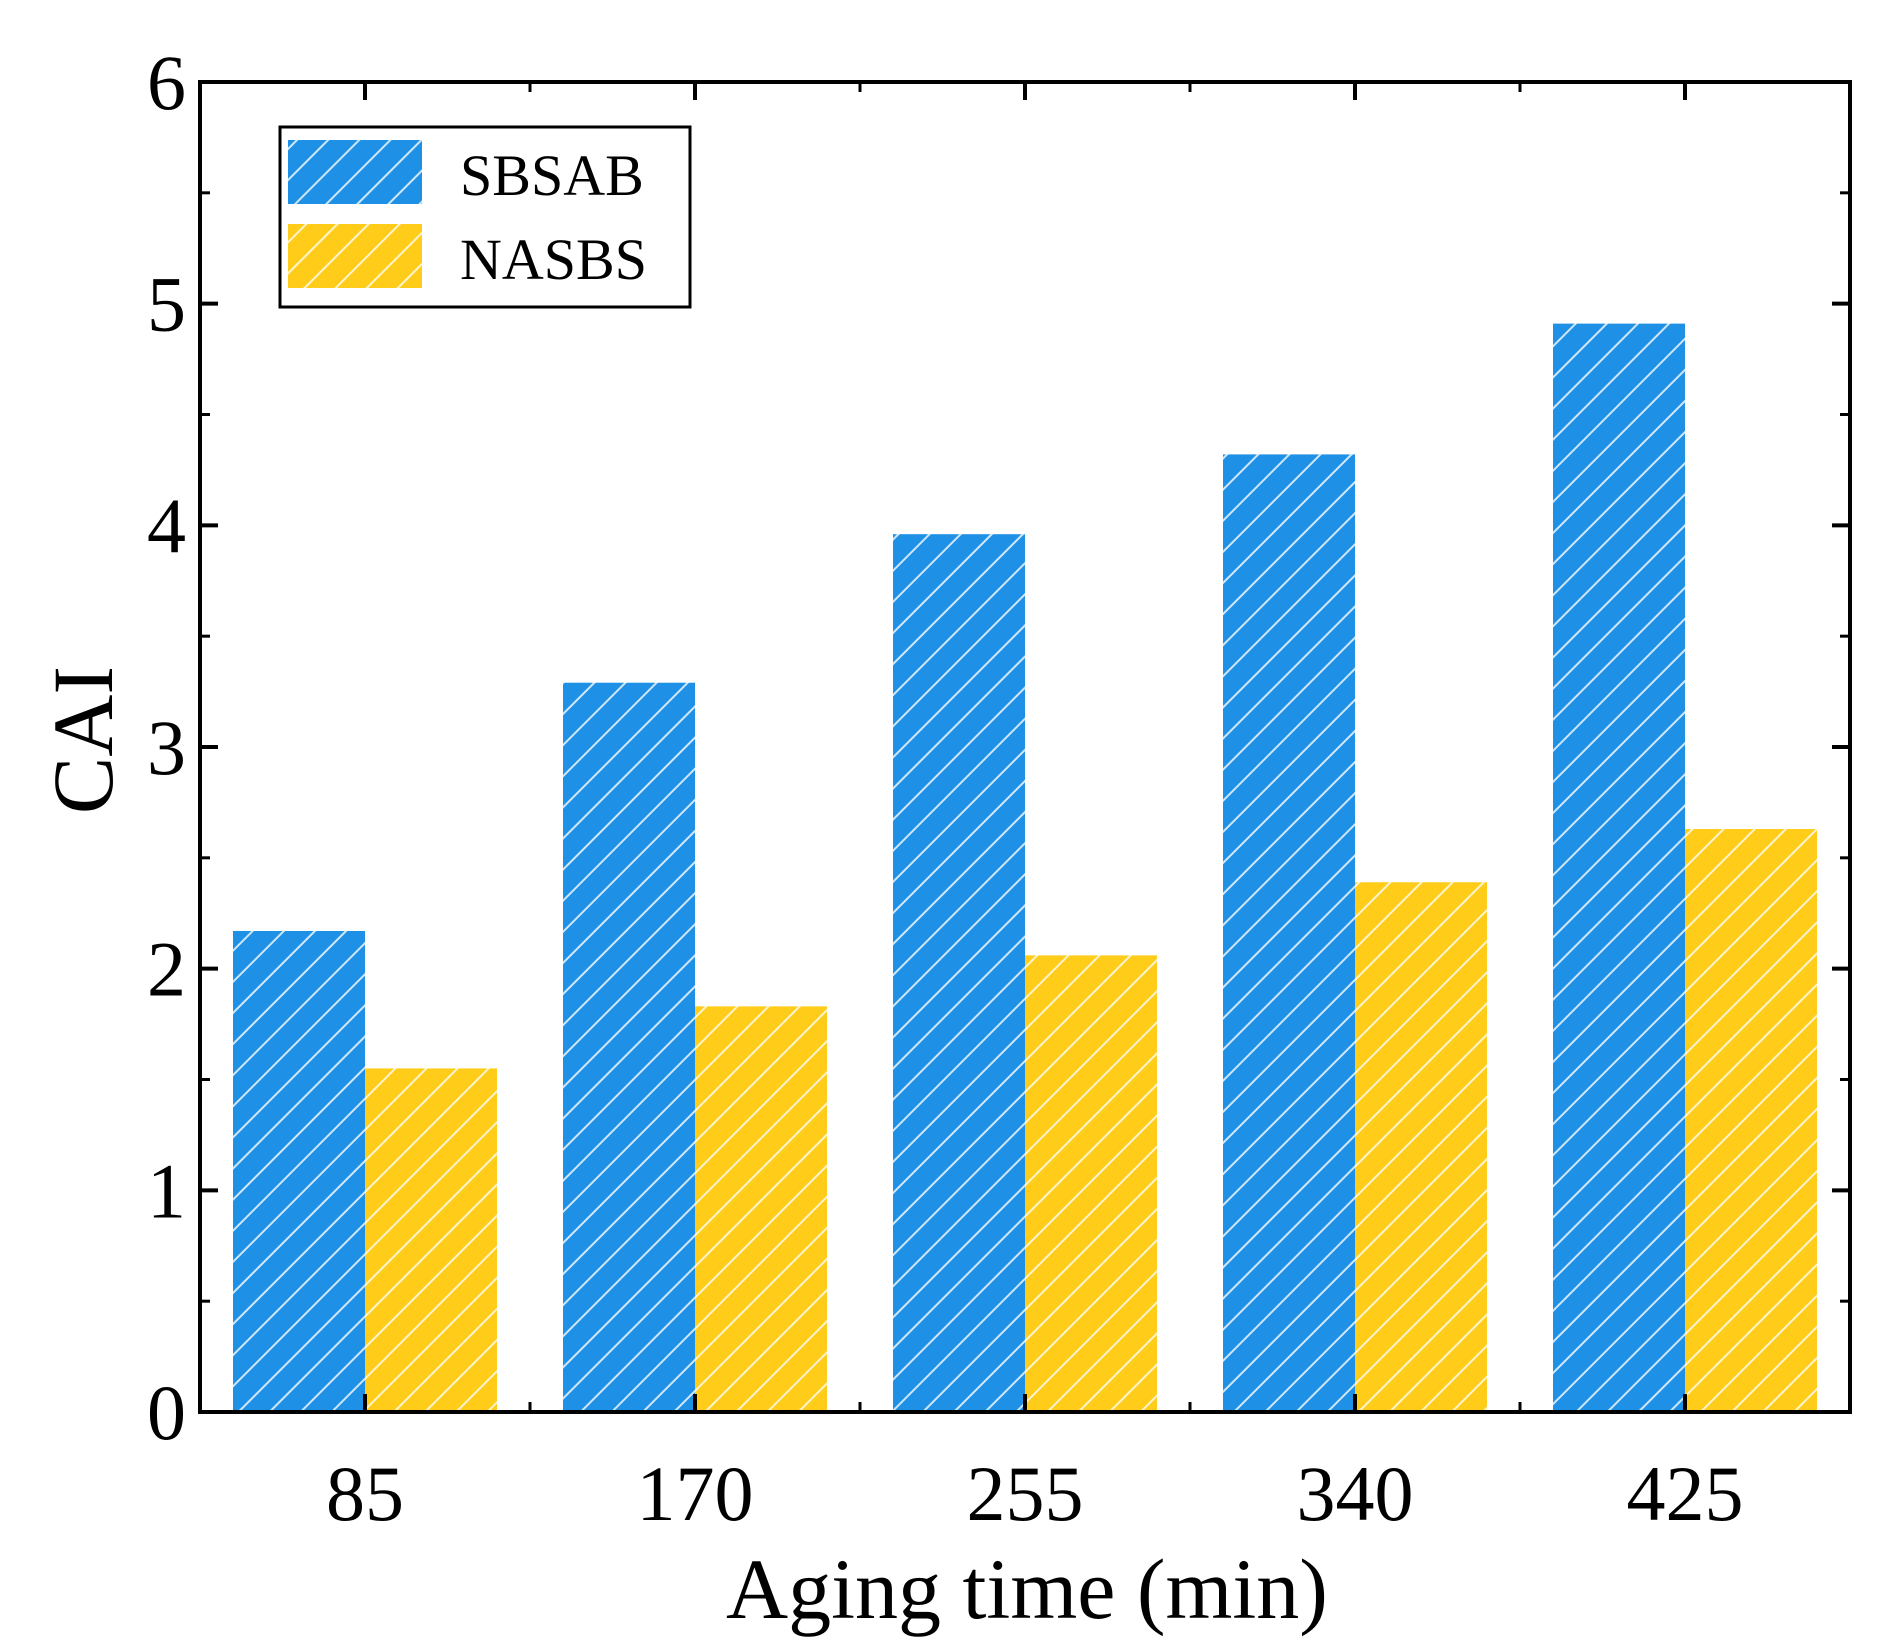 This screenshot has width=1890, height=1650. I want to click on x-tick-label: 340, so click(1355, 1493).